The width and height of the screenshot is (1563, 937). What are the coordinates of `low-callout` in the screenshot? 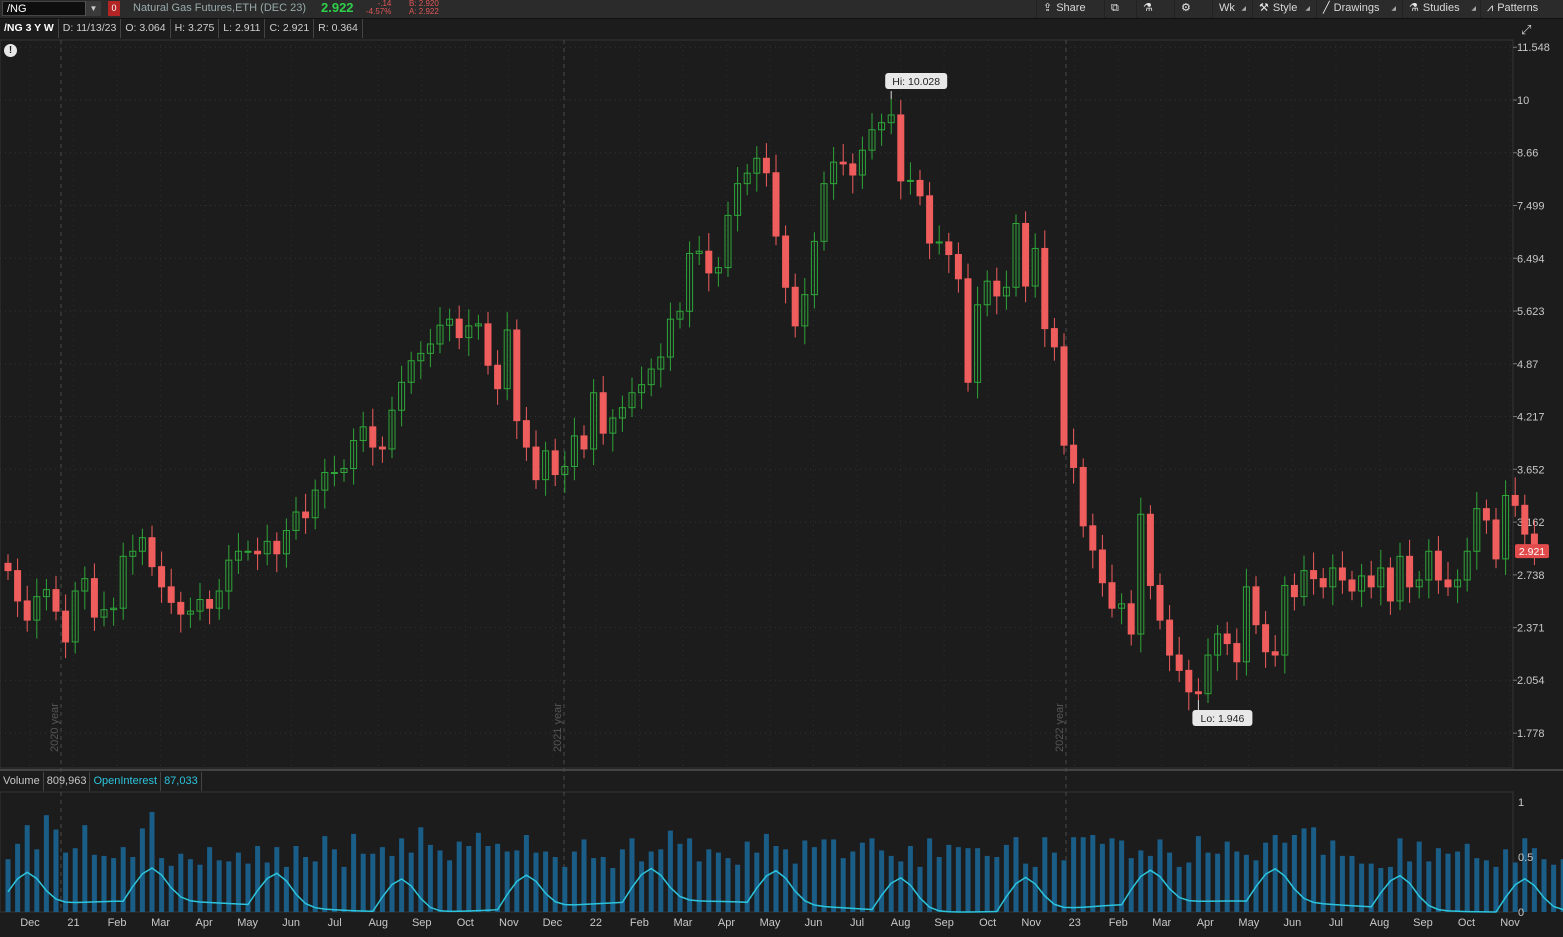 It's located at (1222, 713).